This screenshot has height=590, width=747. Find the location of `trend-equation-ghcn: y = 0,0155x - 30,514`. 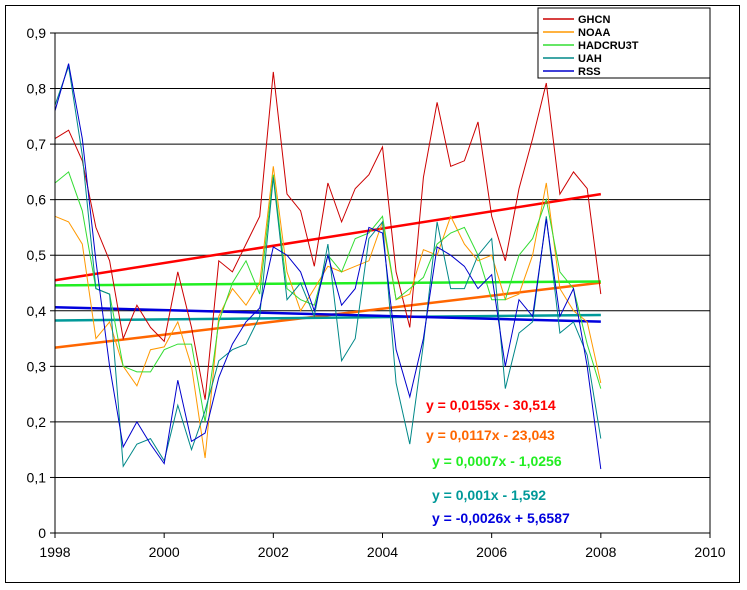

trend-equation-ghcn: y = 0,0155x - 30,514 is located at coordinates (491, 405).